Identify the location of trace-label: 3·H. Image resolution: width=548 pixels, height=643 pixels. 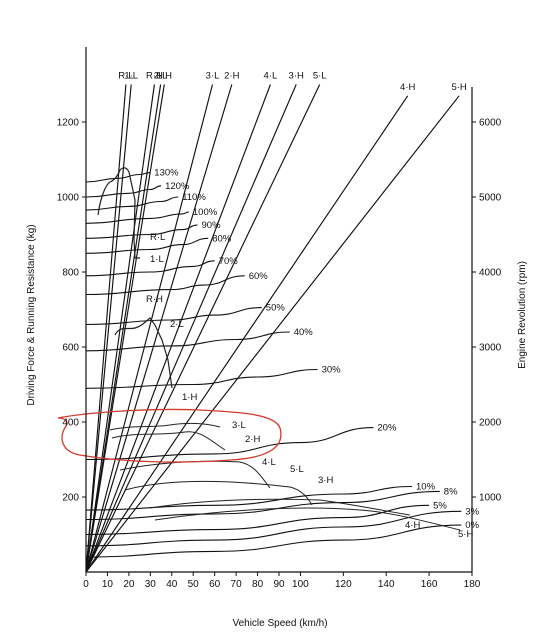
(325, 480).